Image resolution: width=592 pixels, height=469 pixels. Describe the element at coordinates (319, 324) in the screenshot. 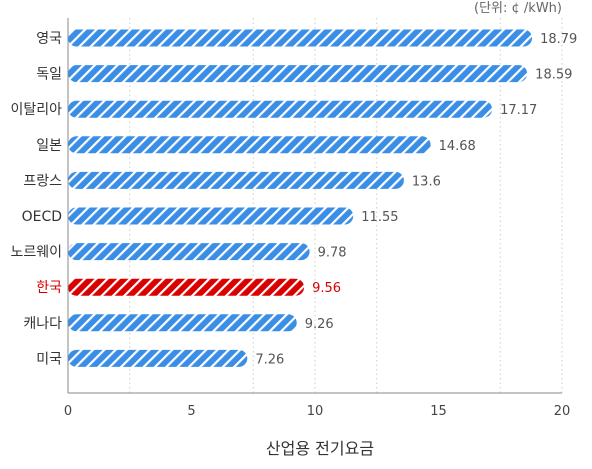

I see `value-label: 9.26` at that location.